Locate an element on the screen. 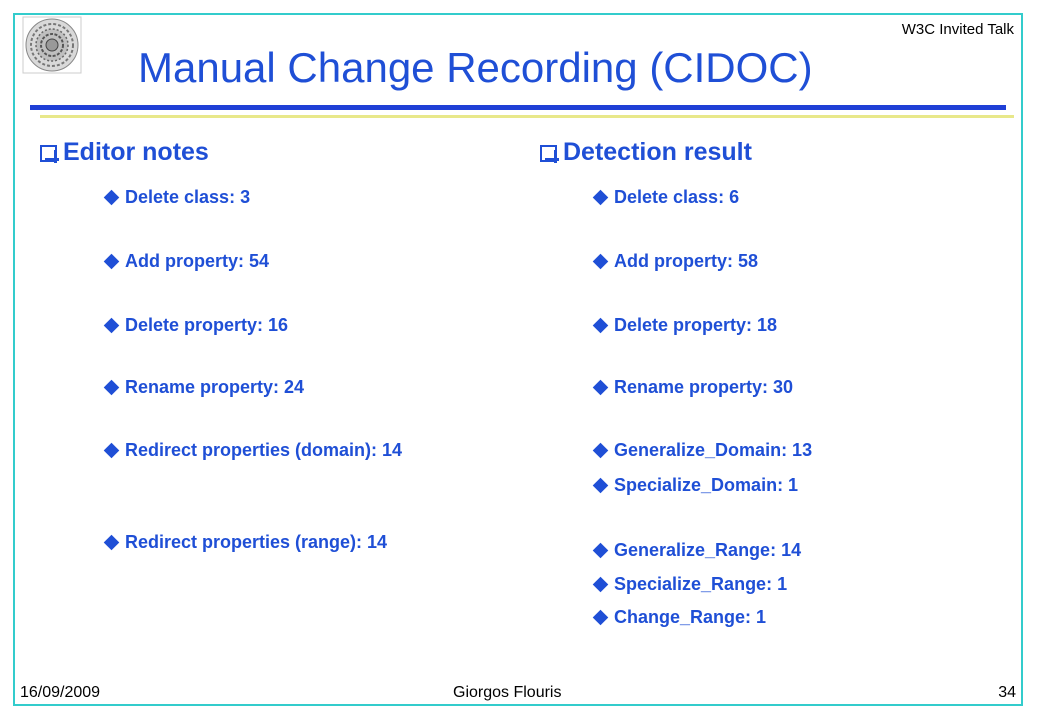 This screenshot has height=720, width=1040. logo-icon is located at coordinates (52, 45).